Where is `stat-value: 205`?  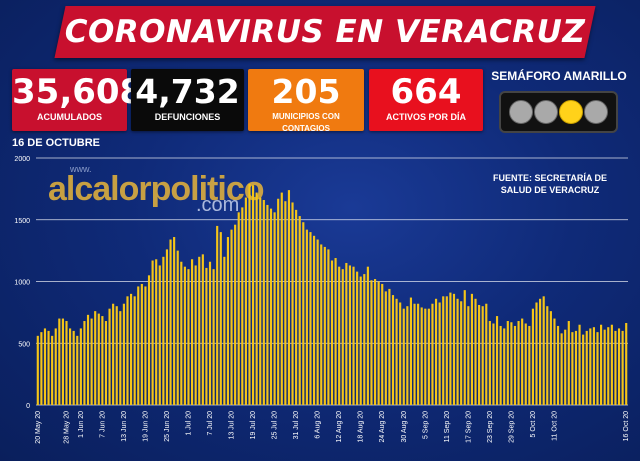 stat-value: 205 is located at coordinates (306, 91).